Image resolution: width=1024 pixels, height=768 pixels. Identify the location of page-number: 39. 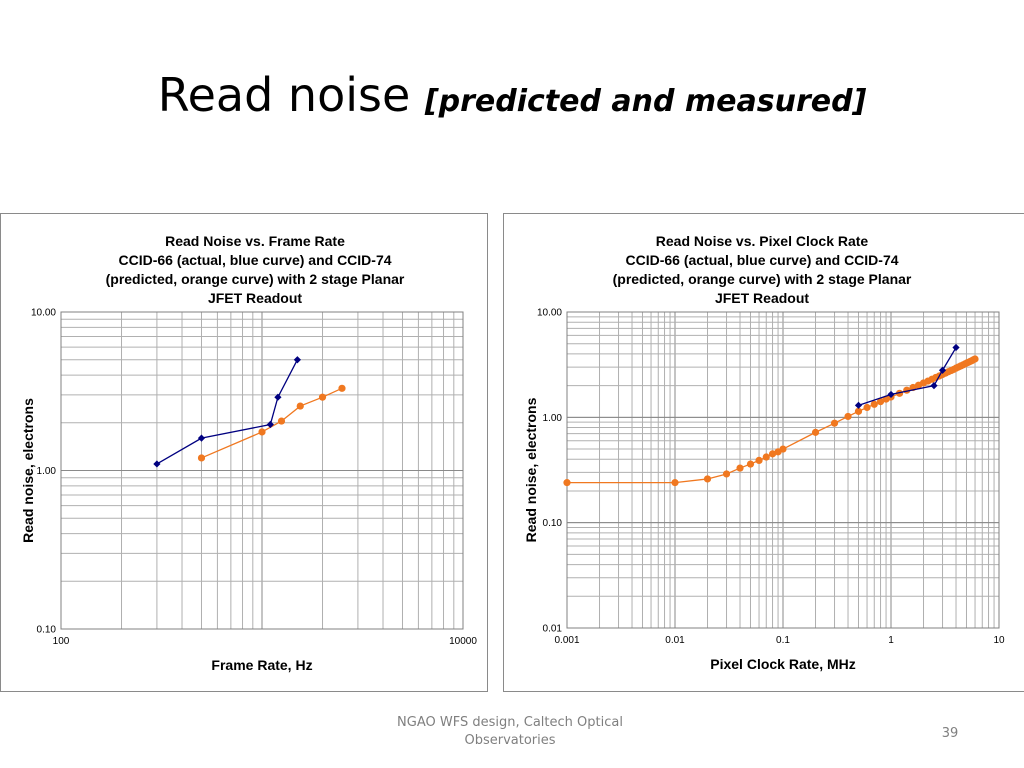
(950, 733).